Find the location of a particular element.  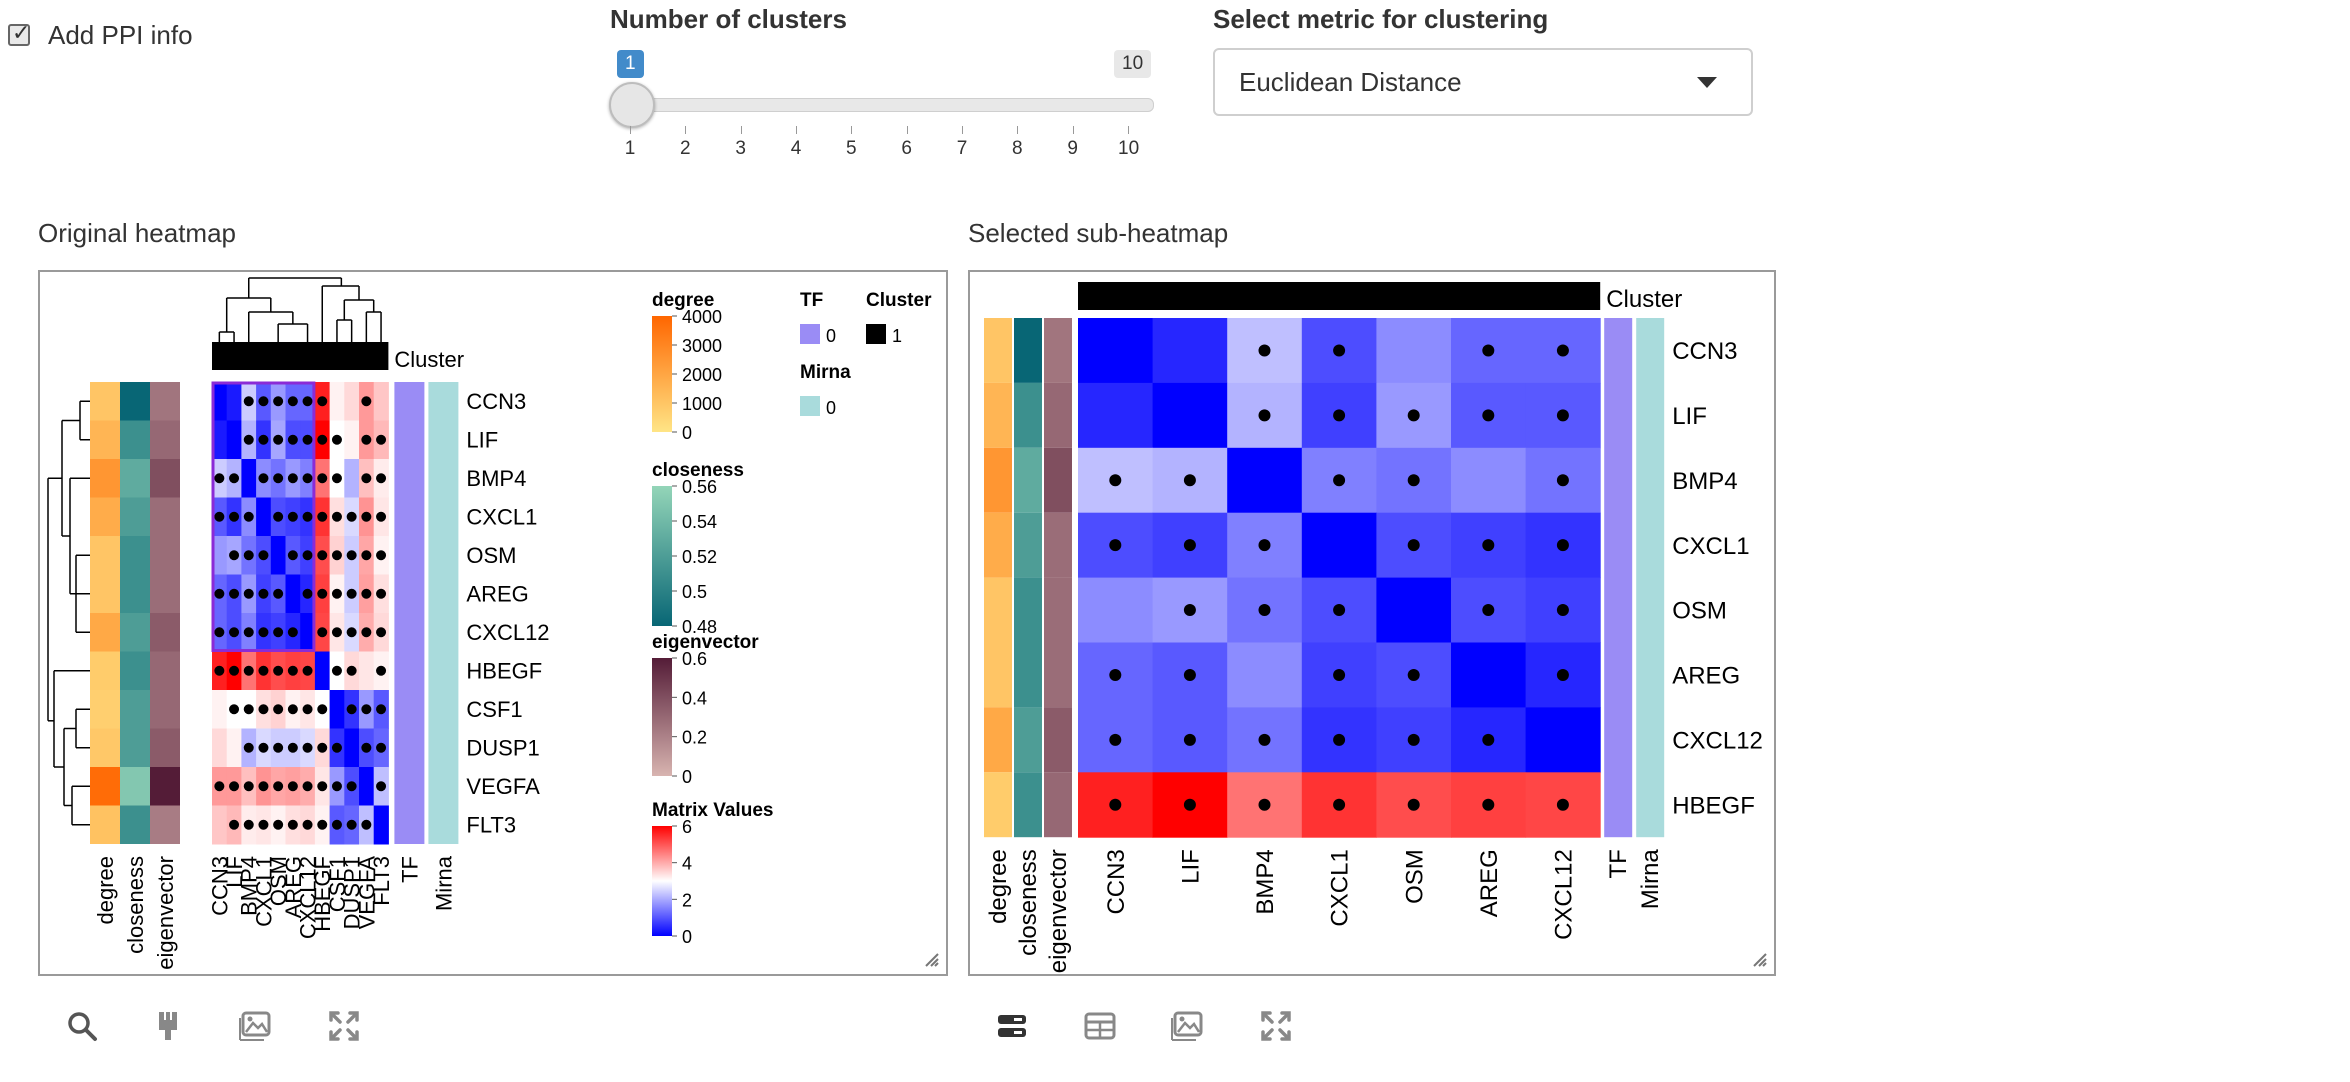

matrix-legend-tick-label: 0 is located at coordinates (687, 937).